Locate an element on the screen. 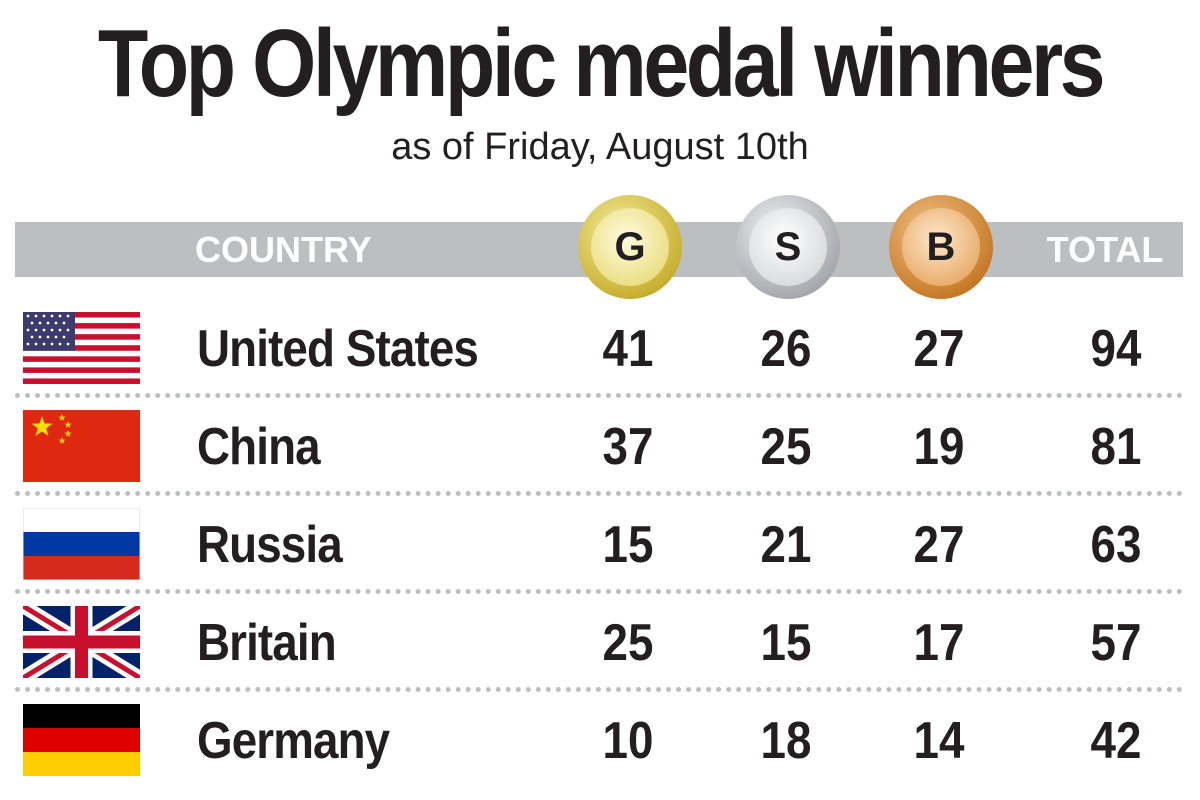 This screenshot has height=800, width=1200. column-header-silver: S is located at coordinates (788, 247).